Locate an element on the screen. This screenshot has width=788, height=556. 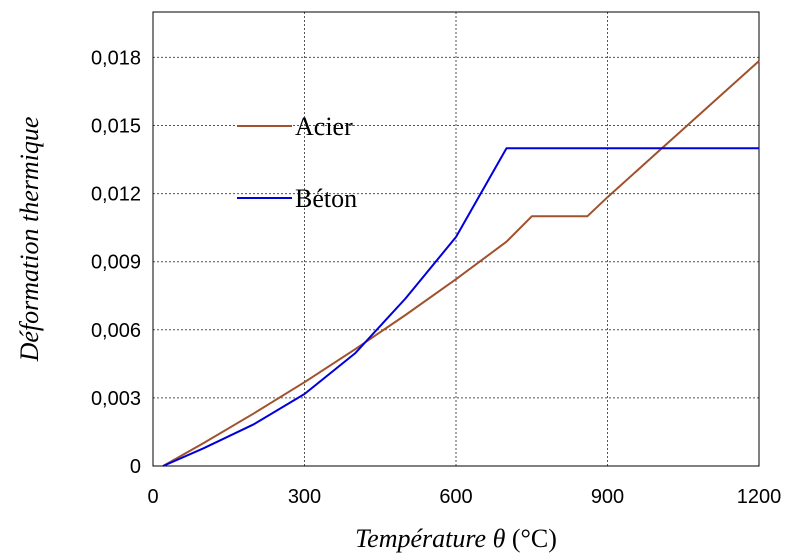
x-tick-label: 1200 is located at coordinates (759, 497).